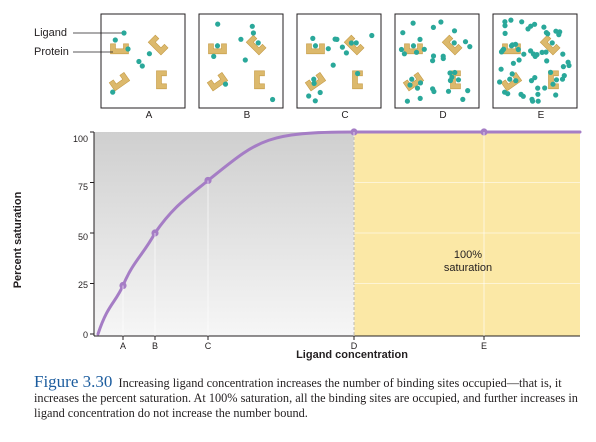 The width and height of the screenshot is (596, 442). What do you see at coordinates (354, 346) in the screenshot?
I see `x-tick-d: D` at bounding box center [354, 346].